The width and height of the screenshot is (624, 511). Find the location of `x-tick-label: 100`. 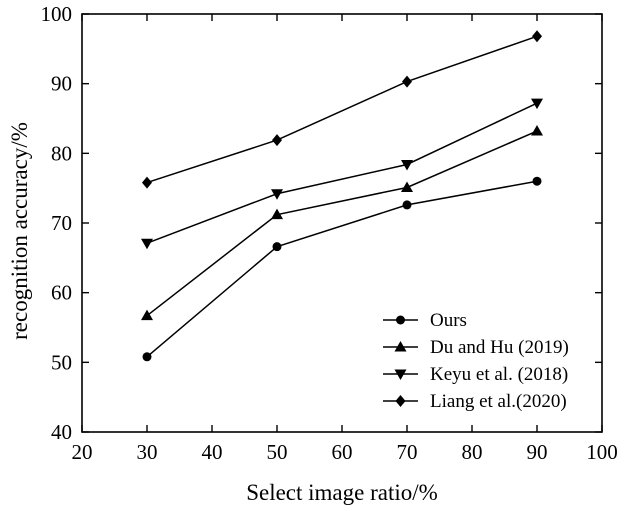

x-tick-label: 100 is located at coordinates (602, 452).